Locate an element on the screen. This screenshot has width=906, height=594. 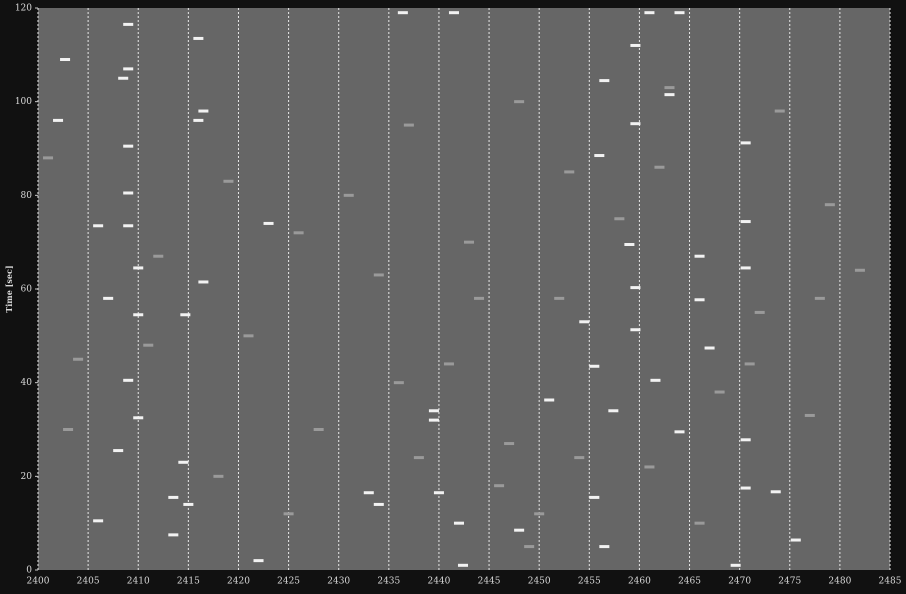
x-tick-label: 2415 is located at coordinates (188, 582).